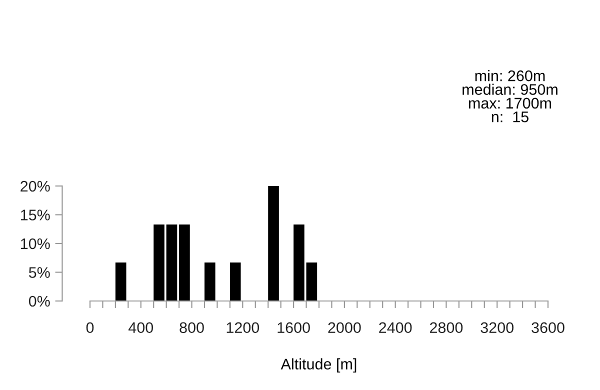 The height and width of the screenshot is (390, 600). Describe the element at coordinates (90, 328) in the screenshot. I see `x-tick-label: 0` at that location.